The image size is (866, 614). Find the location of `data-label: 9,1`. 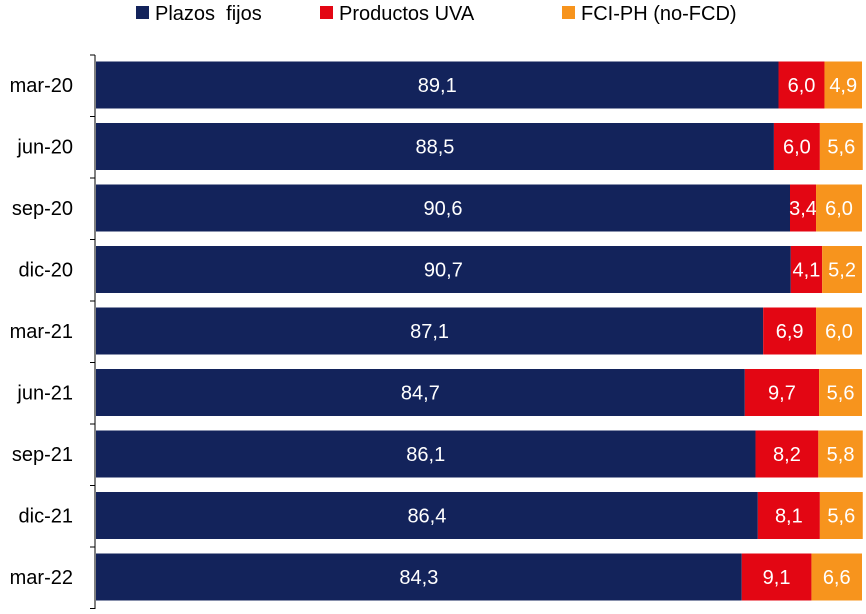

data-label: 9,1 is located at coordinates (777, 578).